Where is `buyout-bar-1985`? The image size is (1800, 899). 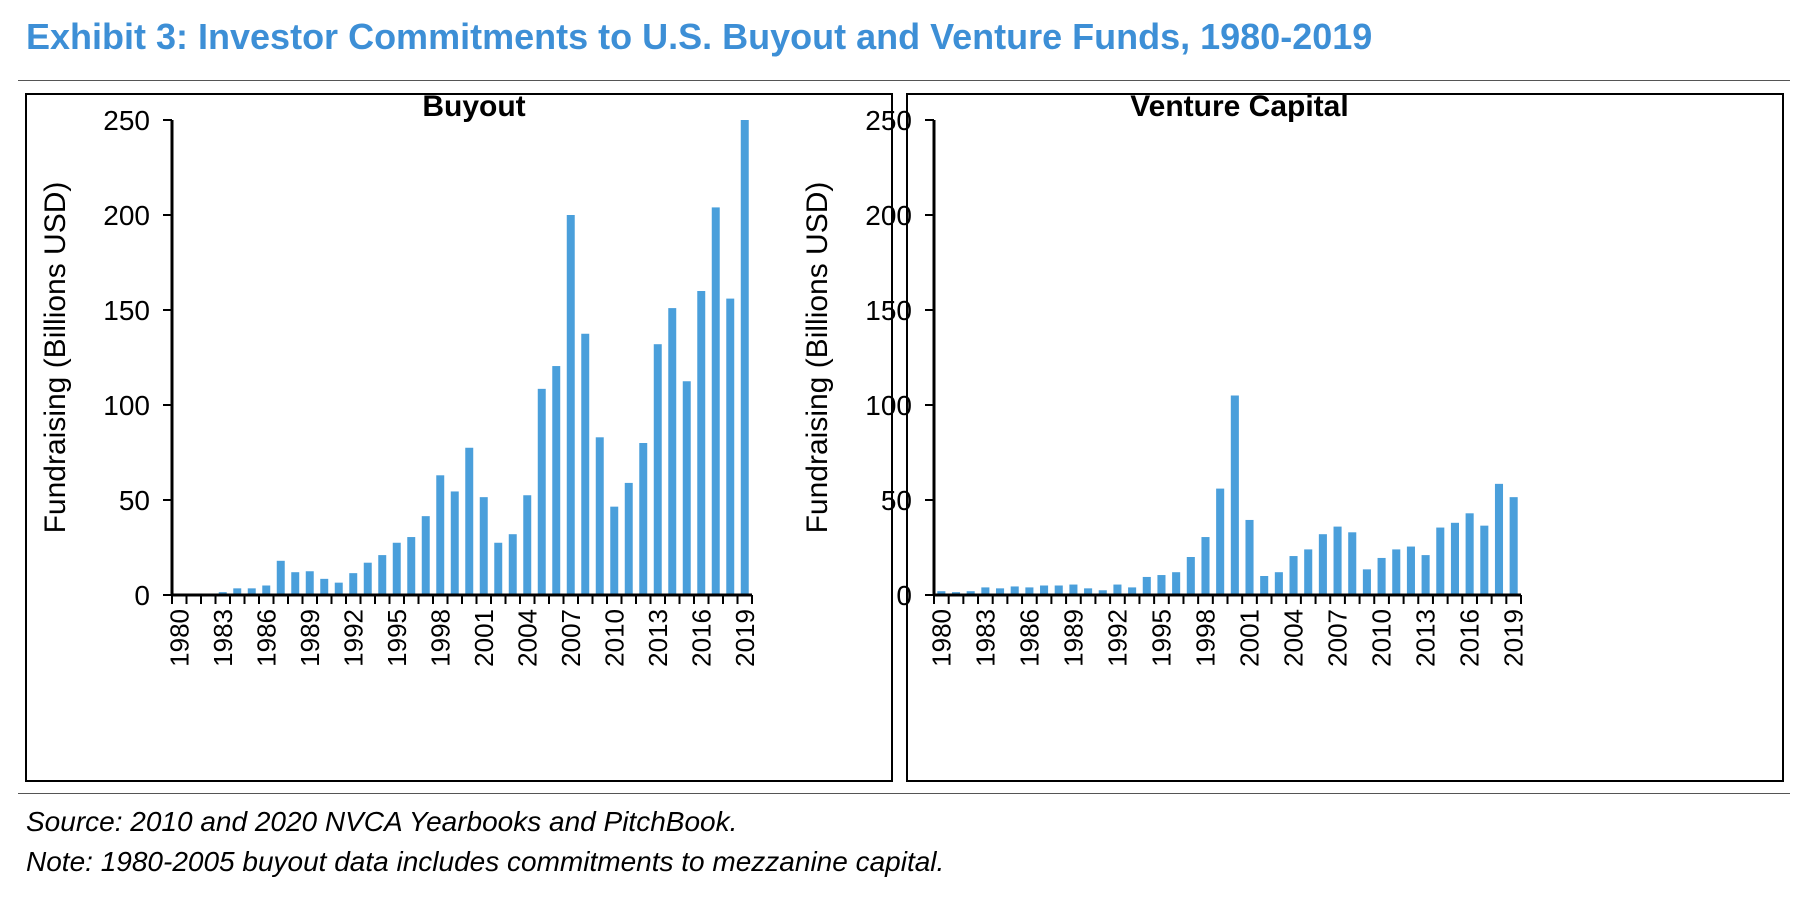
buyout-bar-1985 is located at coordinates (251, 591).